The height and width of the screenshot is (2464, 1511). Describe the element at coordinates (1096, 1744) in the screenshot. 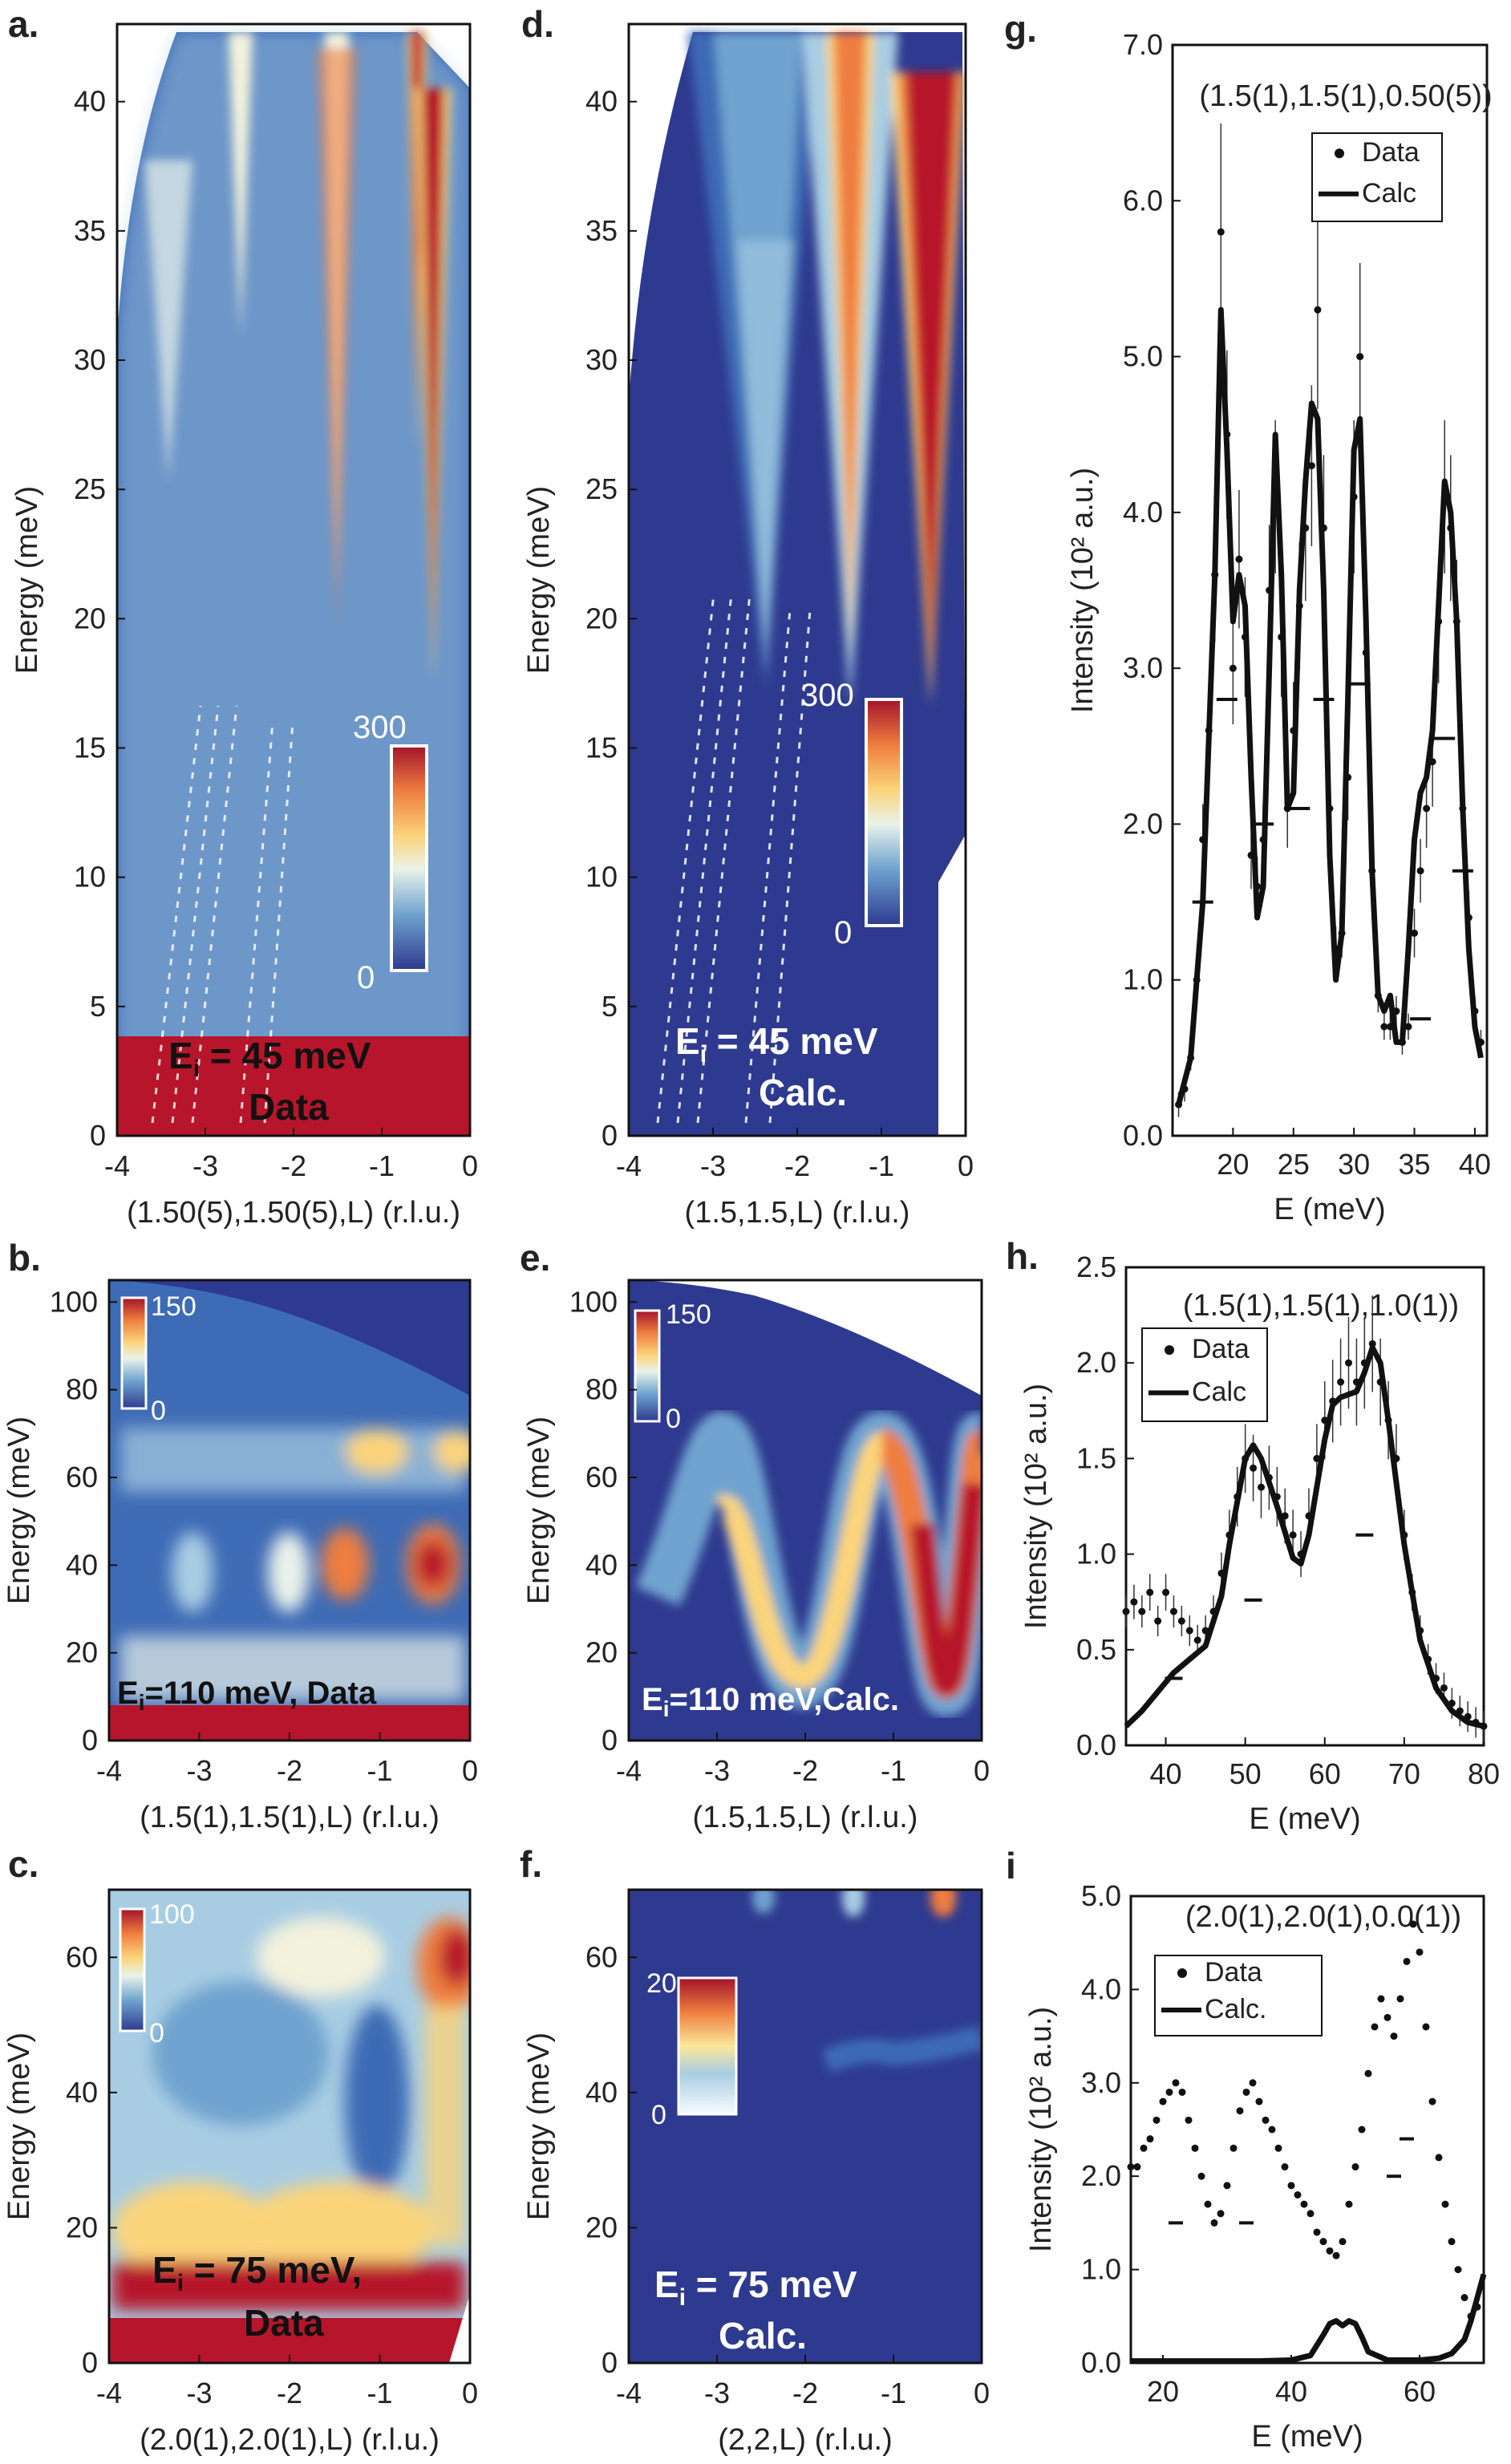

I see `y-tick-label: 0.0` at that location.